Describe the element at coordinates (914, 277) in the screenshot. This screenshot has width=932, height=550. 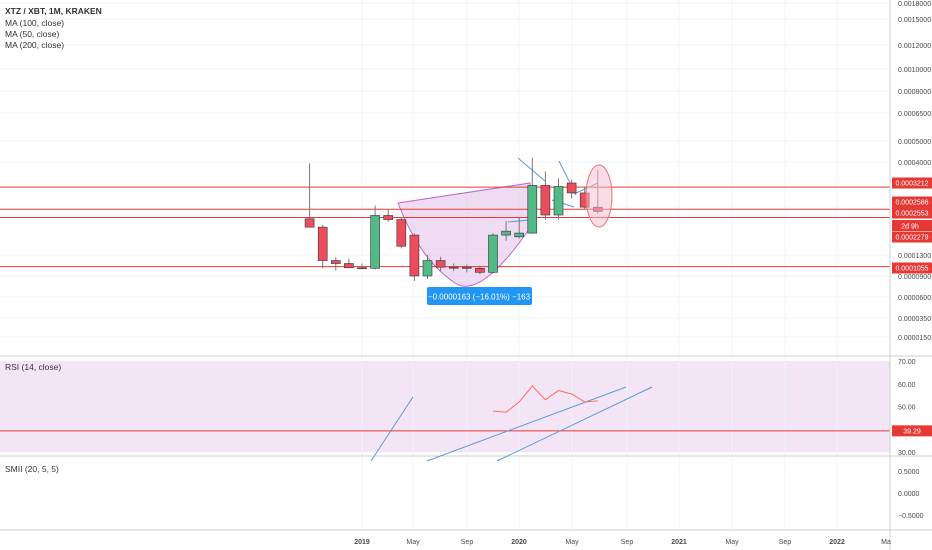
I see `price-tick-label: 0.0000900` at that location.